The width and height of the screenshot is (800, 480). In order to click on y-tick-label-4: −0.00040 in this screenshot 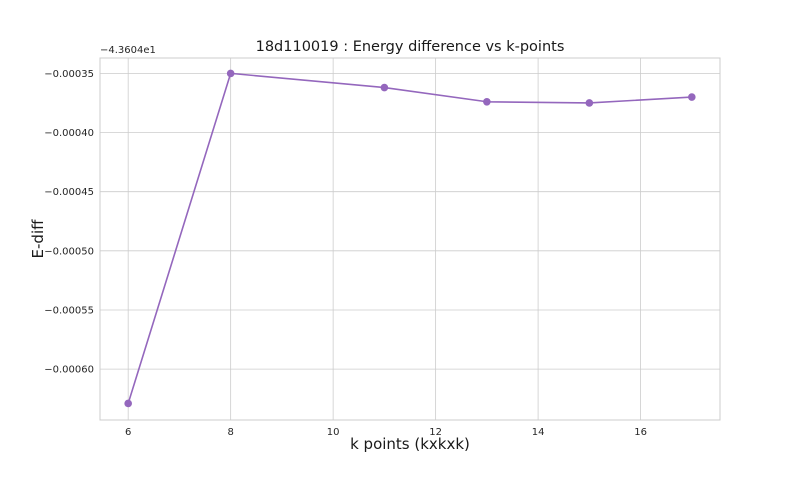, I will do `click(69, 133)`.